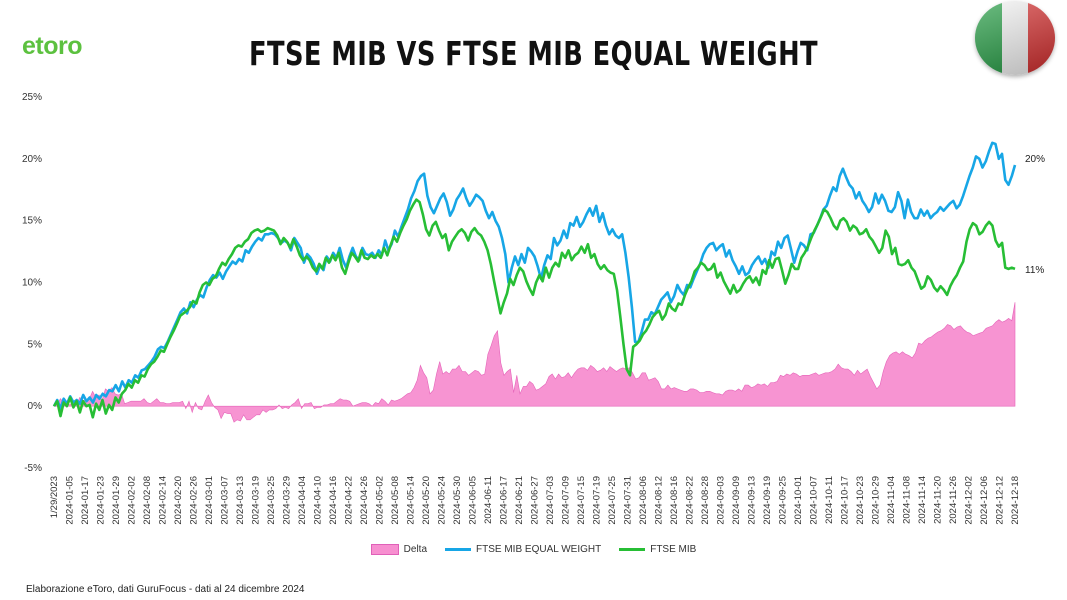  Describe the element at coordinates (458, 549) in the screenshot. I see `legend-swatch-equal-weight` at that location.